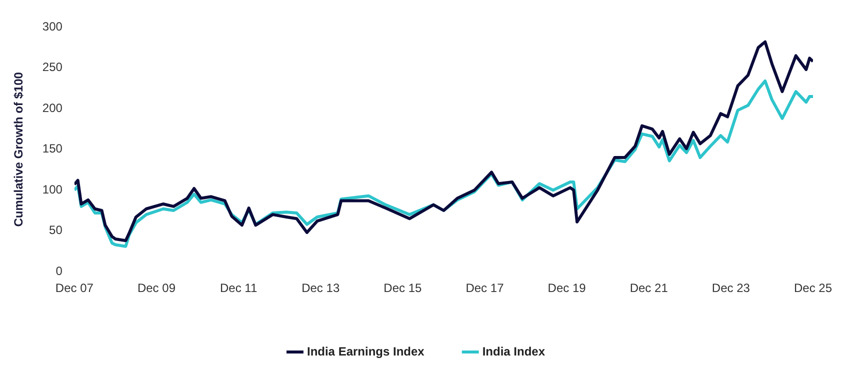 The width and height of the screenshot is (850, 376). Describe the element at coordinates (52, 189) in the screenshot. I see `y-tick-label: 100` at that location.